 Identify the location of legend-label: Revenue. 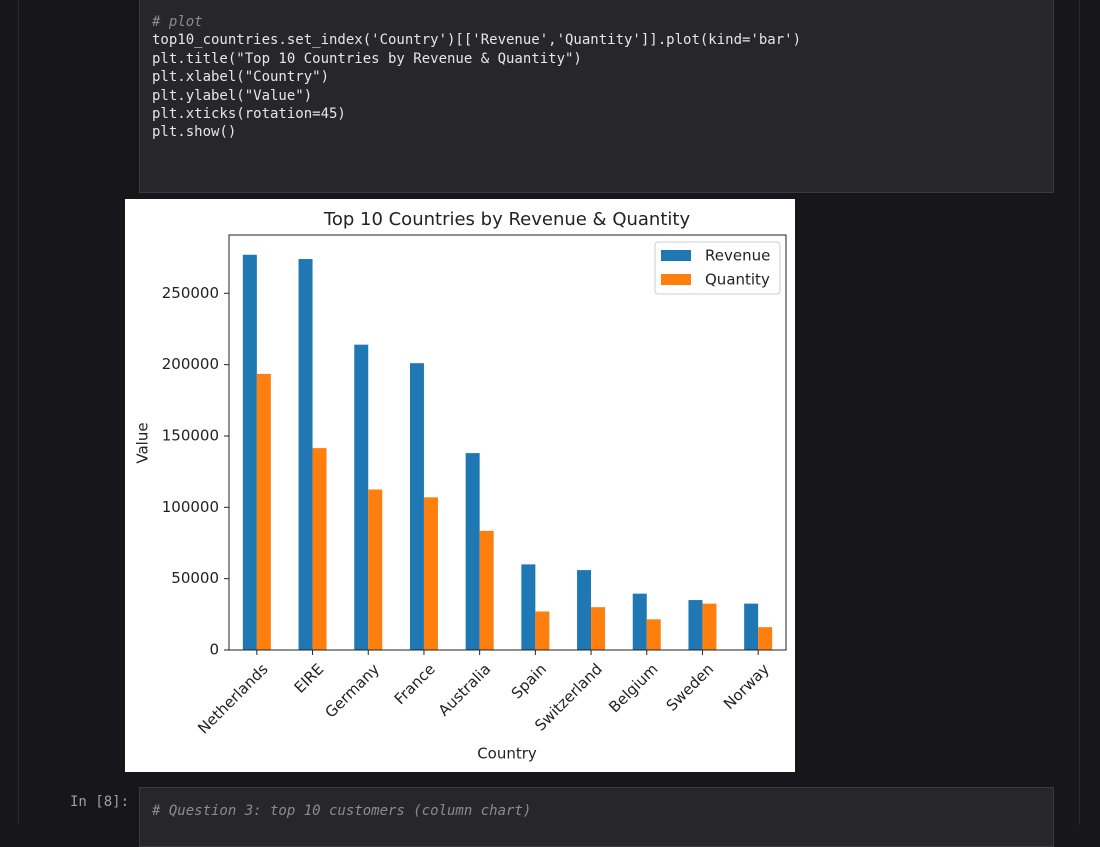
(737, 256).